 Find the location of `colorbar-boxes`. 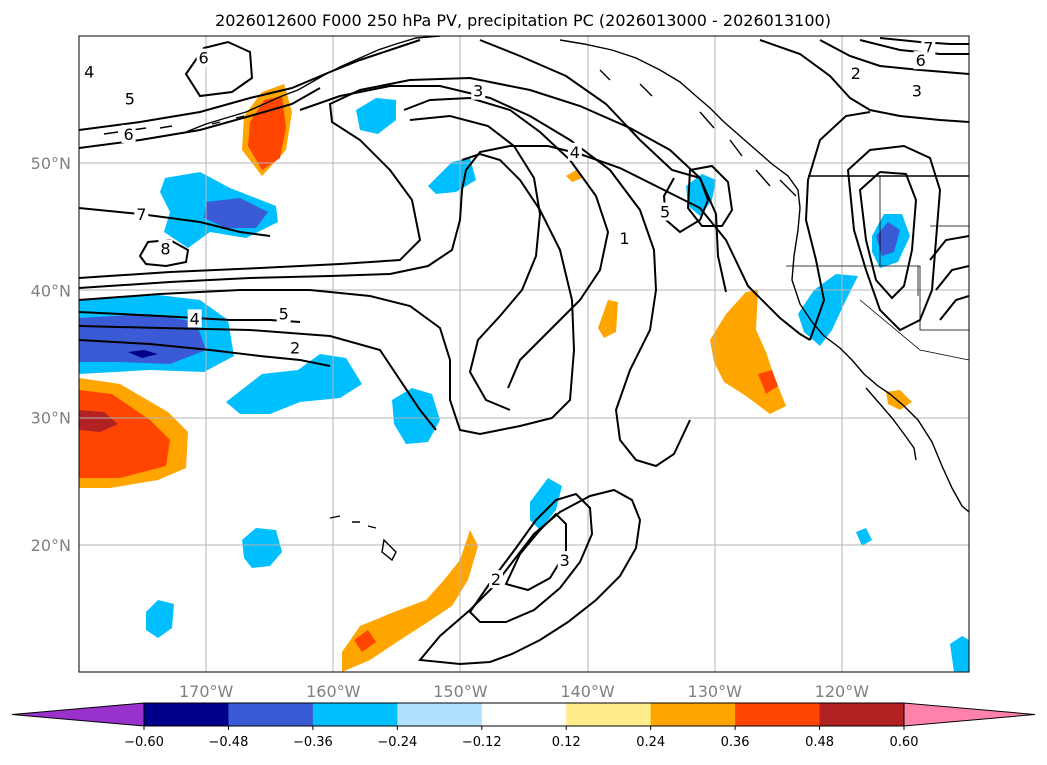

colorbar-boxes is located at coordinates (523, 714).